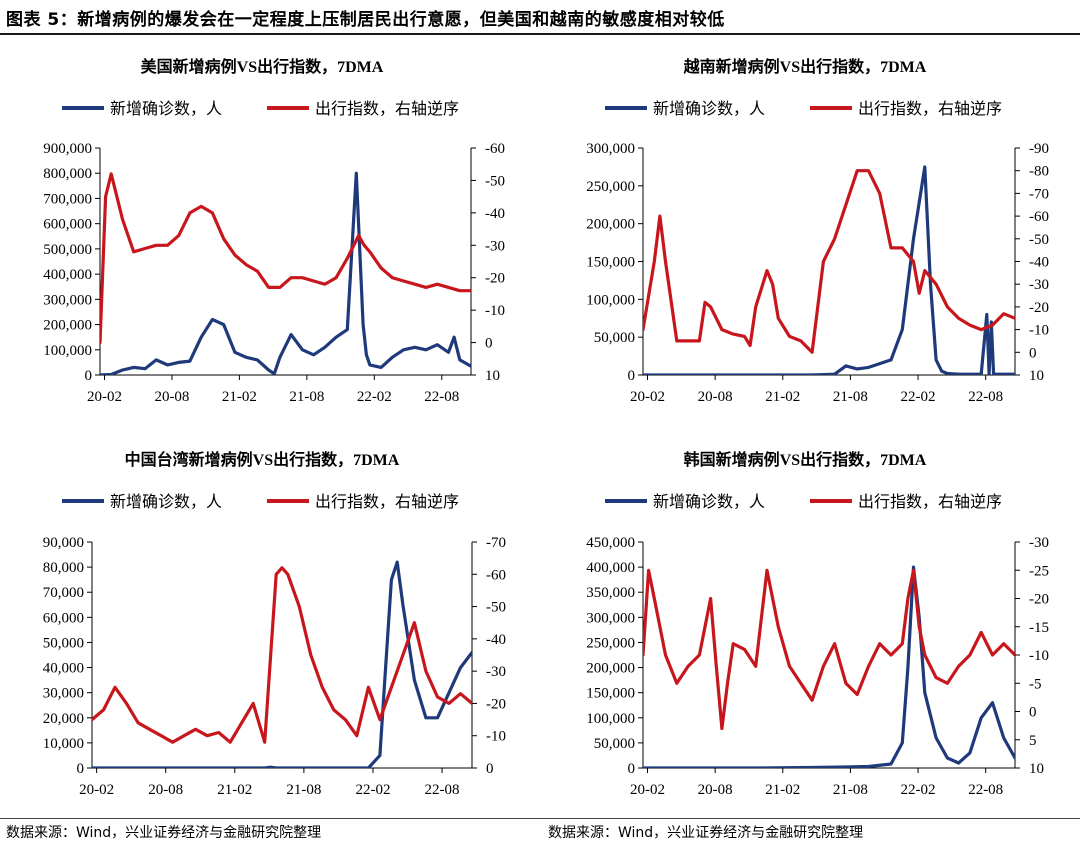 The height and width of the screenshot is (848, 1080). What do you see at coordinates (67, 149) in the screenshot?
I see `left-tick-label: 900,000` at bounding box center [67, 149].